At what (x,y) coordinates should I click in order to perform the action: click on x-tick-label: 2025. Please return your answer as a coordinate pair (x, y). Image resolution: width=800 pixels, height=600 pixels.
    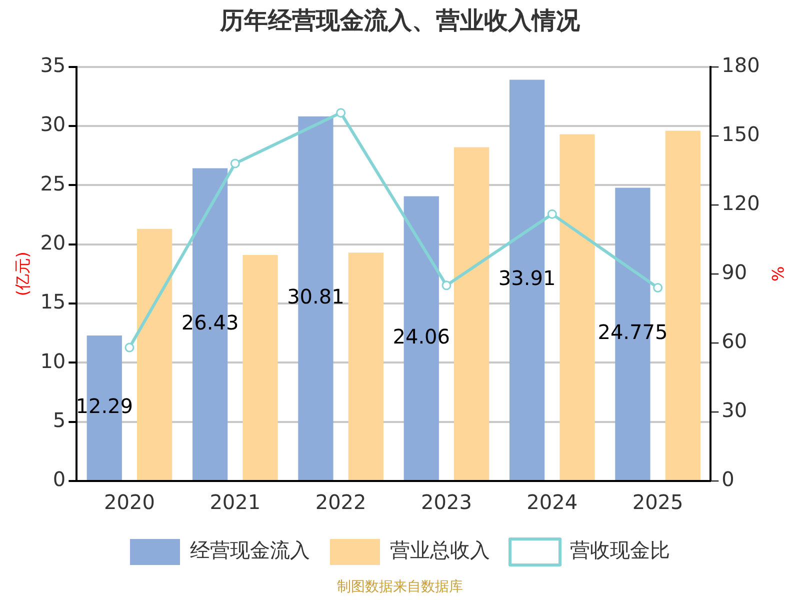
    Looking at the image, I should click on (658, 502).